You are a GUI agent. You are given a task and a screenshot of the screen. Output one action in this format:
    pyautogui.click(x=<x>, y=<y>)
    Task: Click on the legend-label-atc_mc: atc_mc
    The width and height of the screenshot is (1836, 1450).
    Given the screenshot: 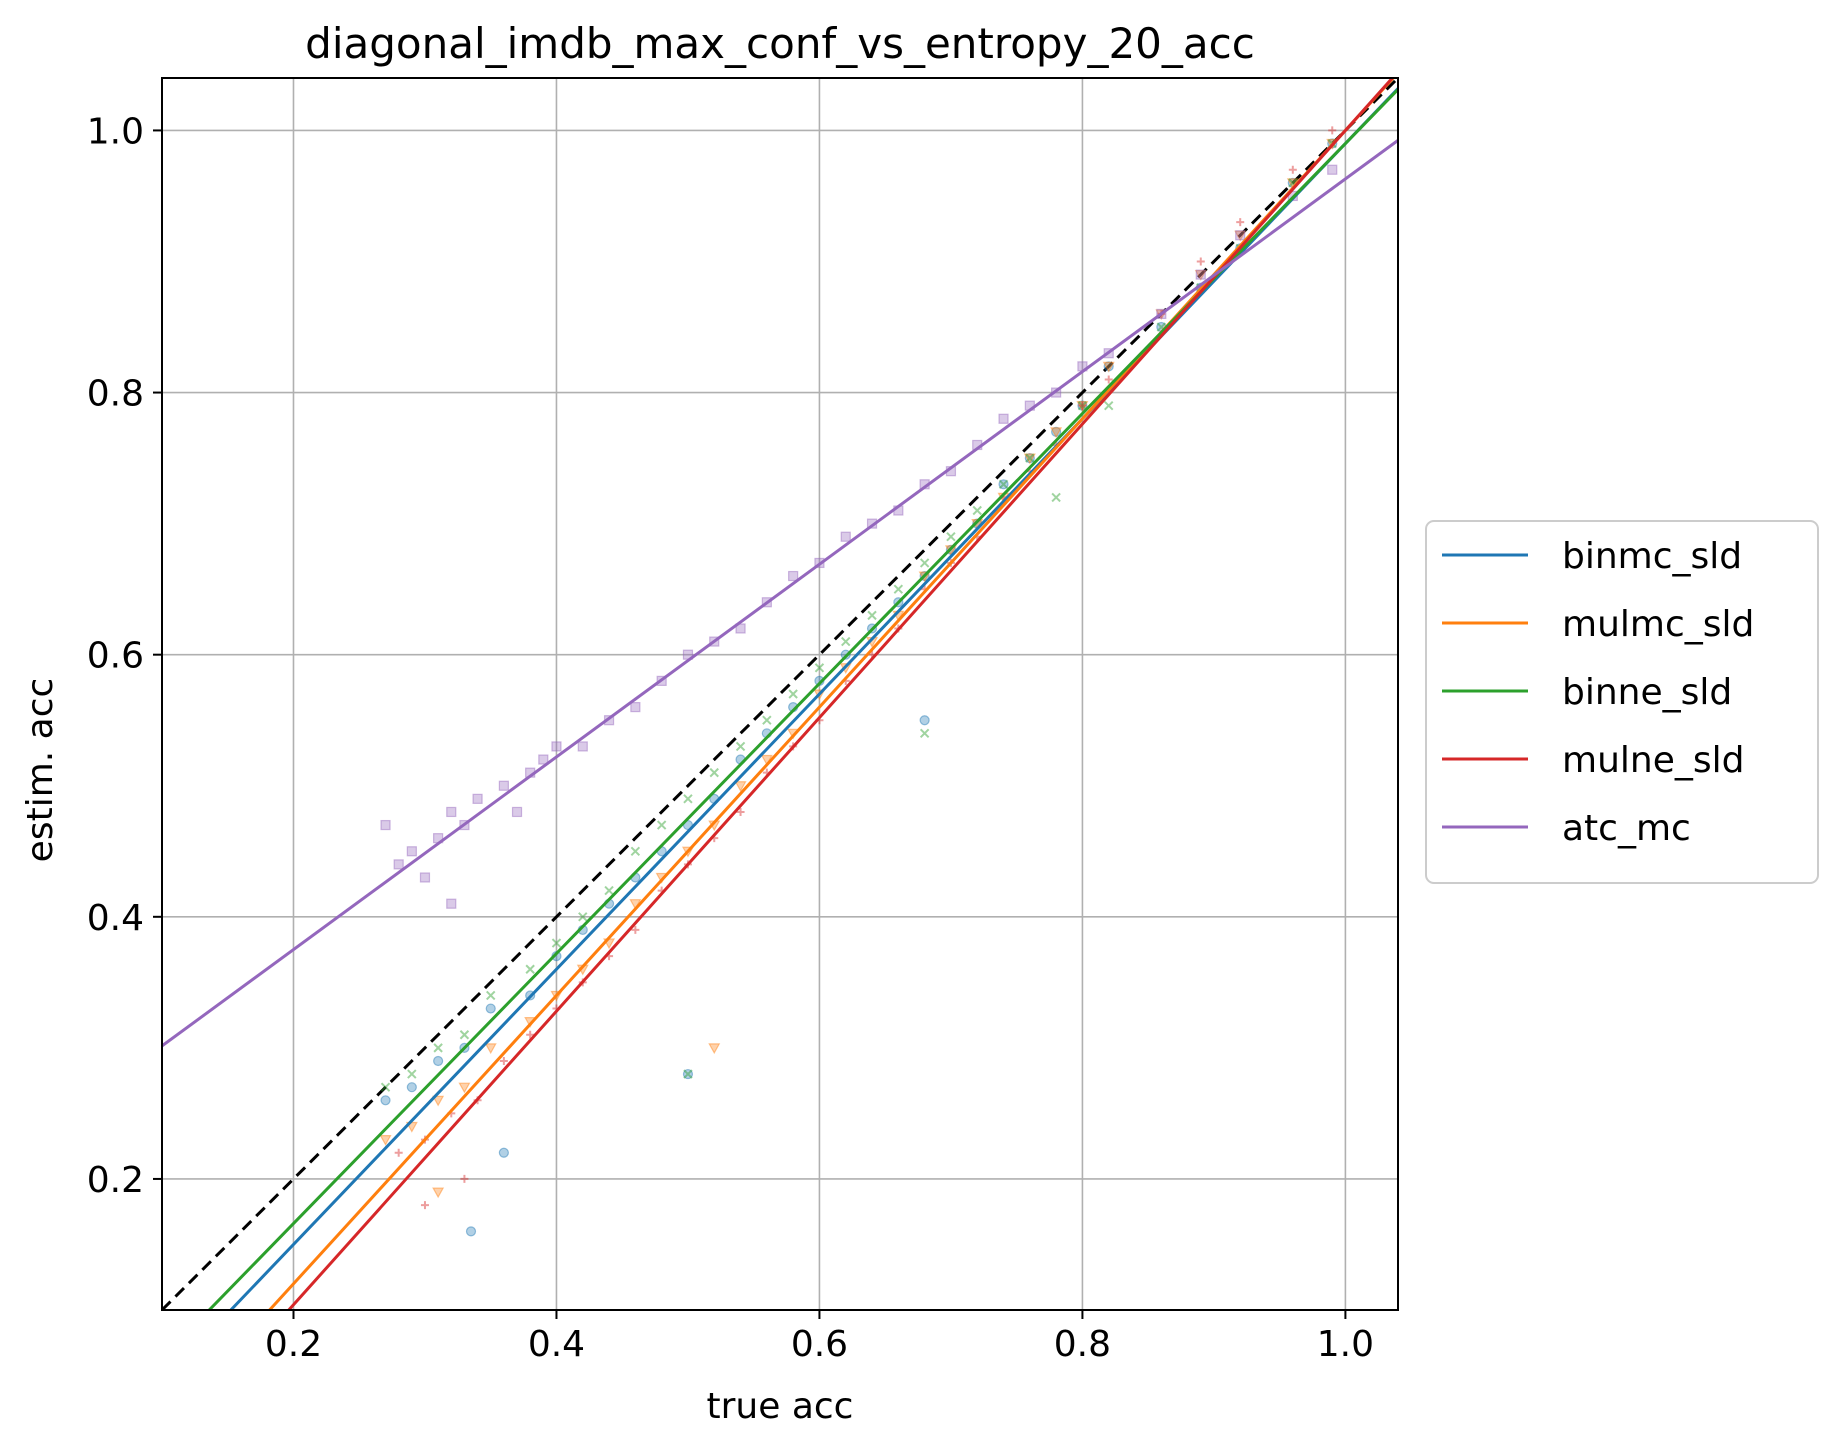 What is the action you would take?
    pyautogui.click(x=1626, y=828)
    